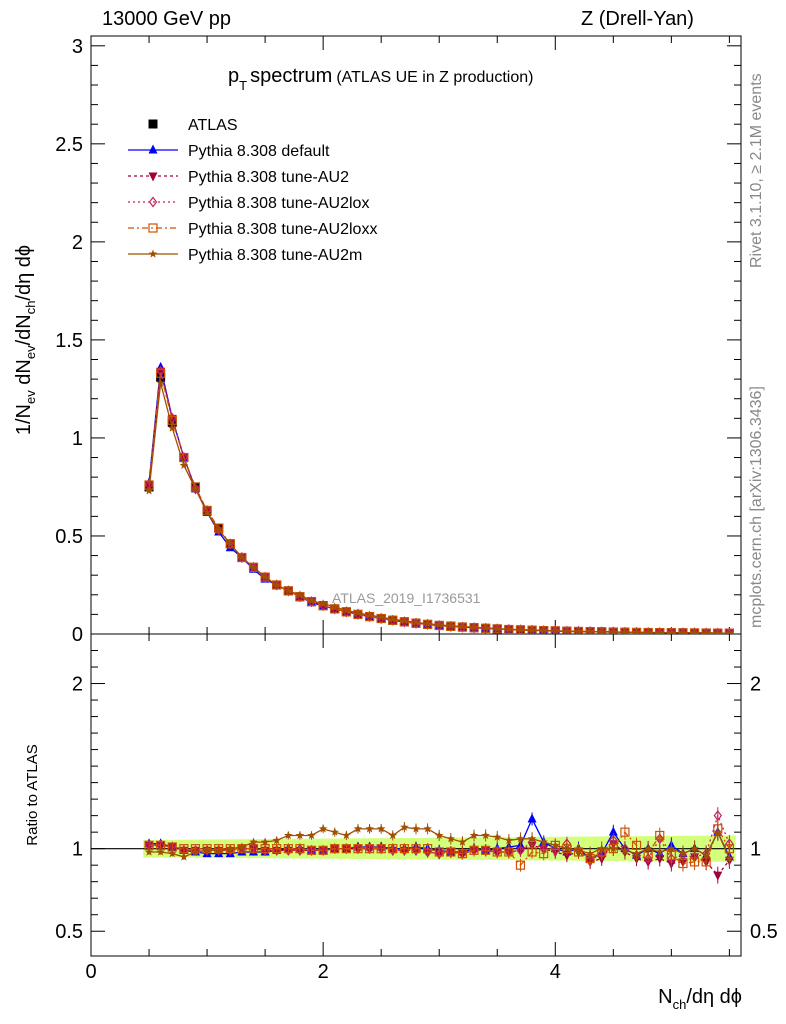  What do you see at coordinates (77, 850) in the screenshot?
I see `y-tick-label: 1` at bounding box center [77, 850].